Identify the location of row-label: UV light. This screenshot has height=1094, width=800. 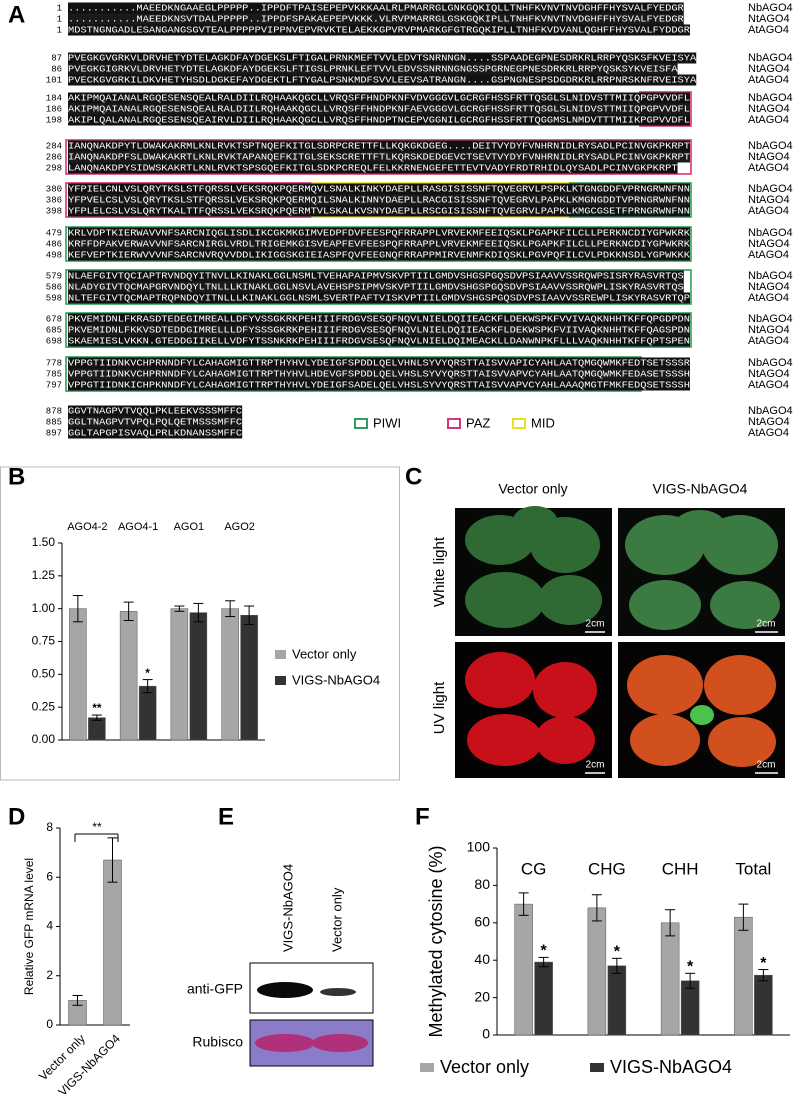
(439, 707).